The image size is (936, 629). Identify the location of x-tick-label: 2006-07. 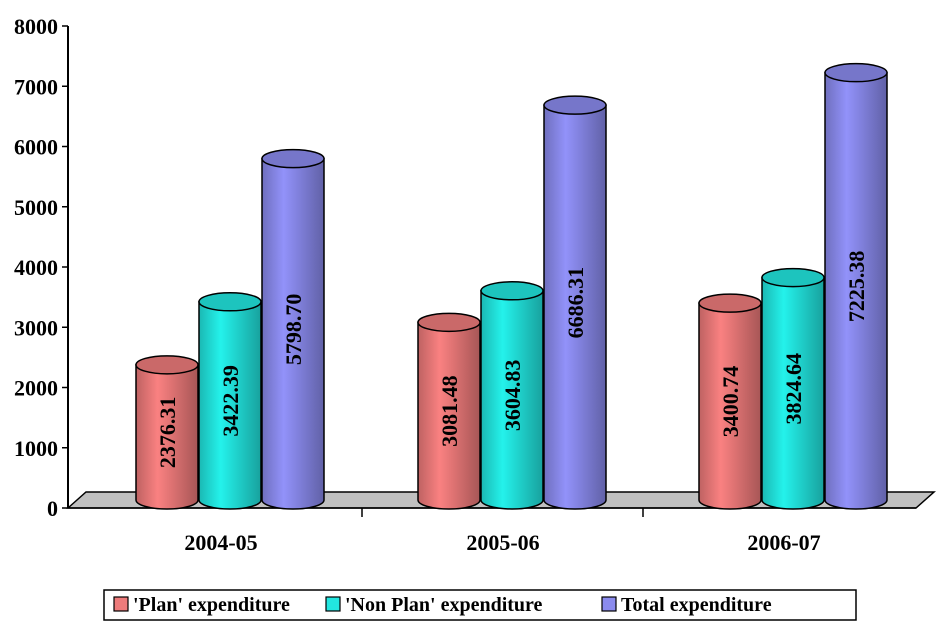
(783, 542).